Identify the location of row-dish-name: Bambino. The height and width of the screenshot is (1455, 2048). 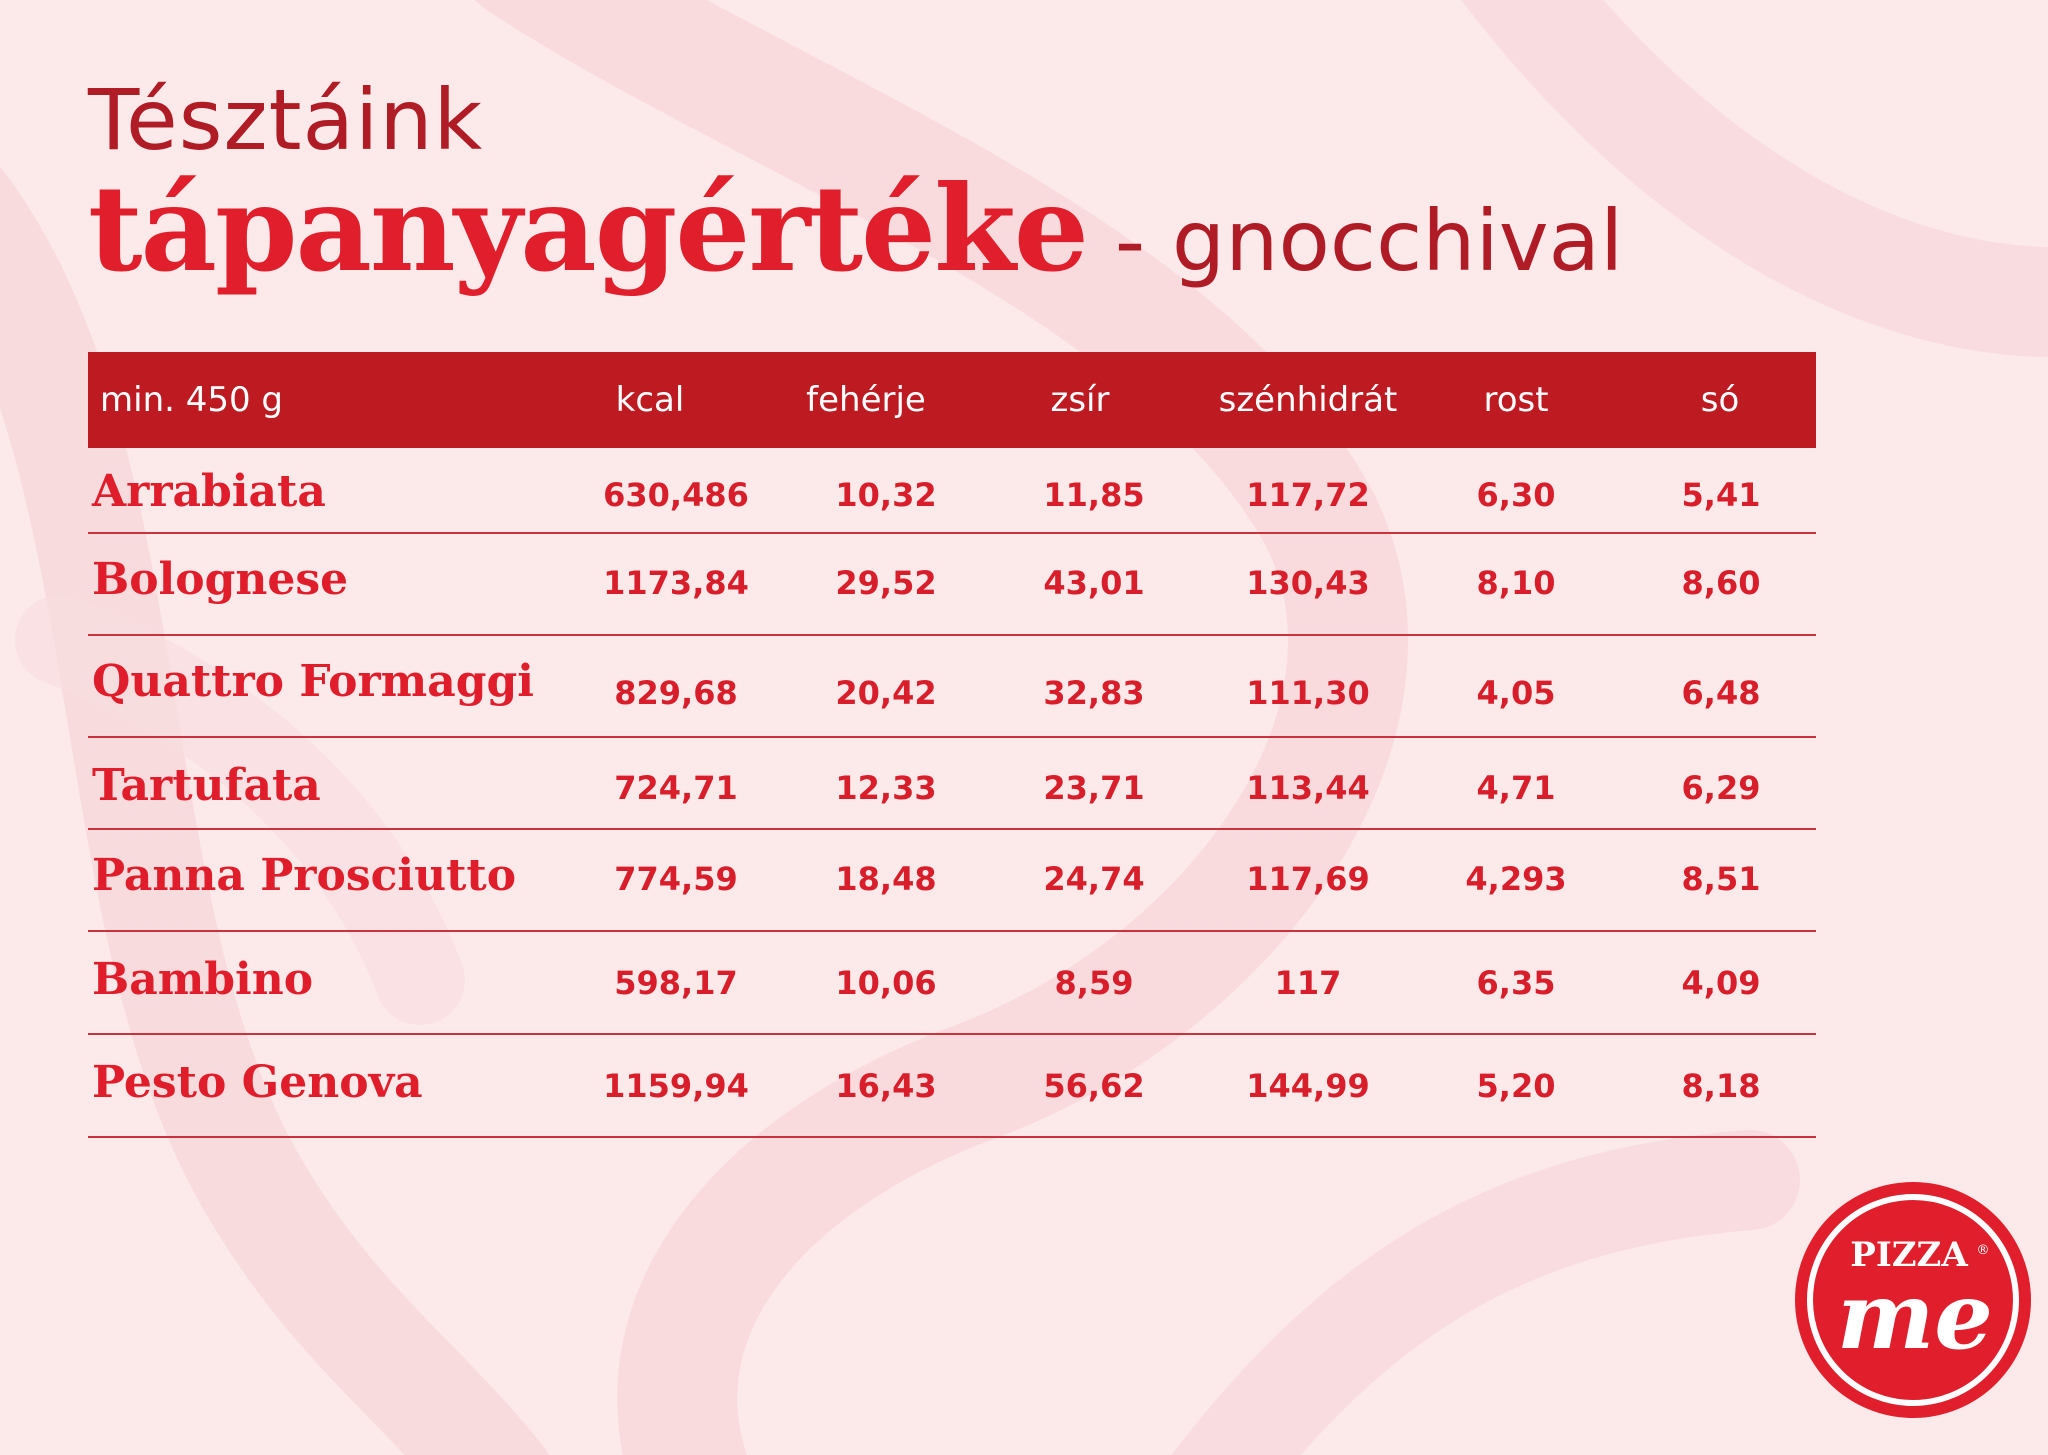
(203, 979).